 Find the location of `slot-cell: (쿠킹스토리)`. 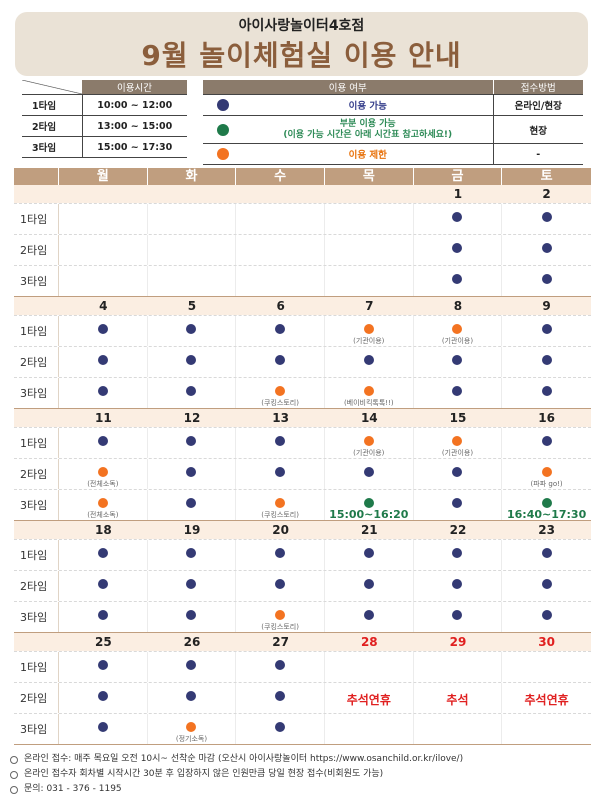

slot-cell: (쿠킹스토리) is located at coordinates (280, 617).